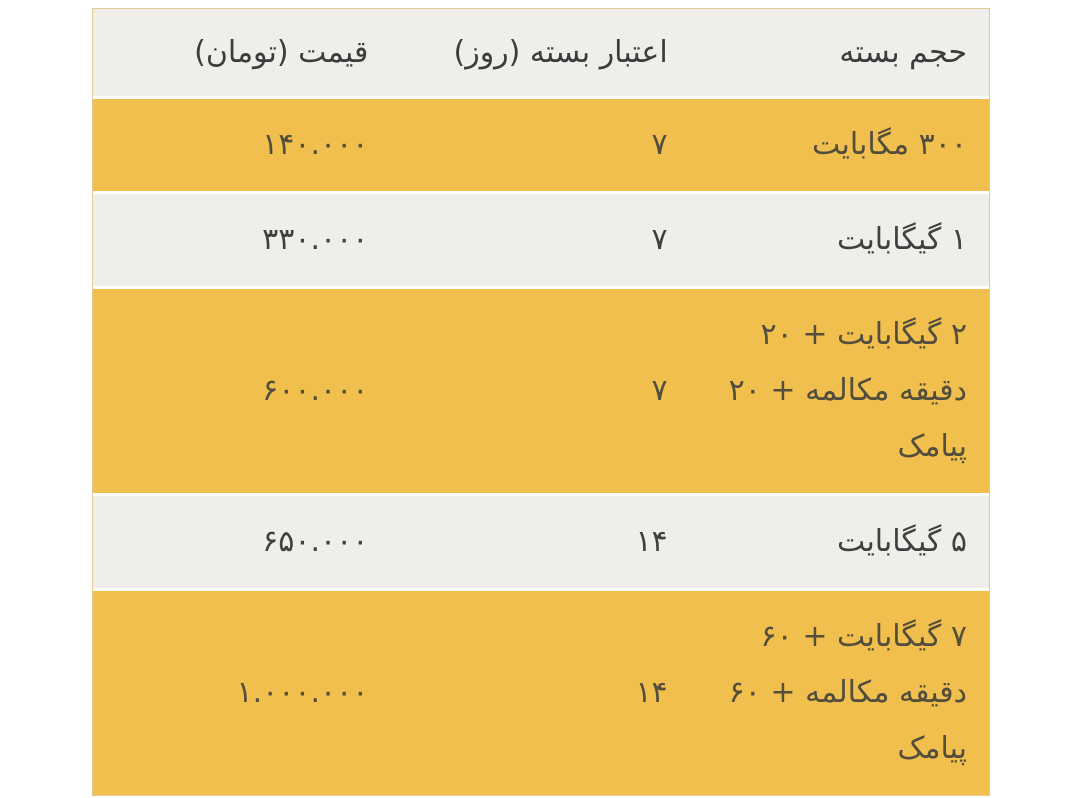 This screenshot has height=798, width=1080. I want to click on table-row: ۵ گیگابایت ۱۴ ۶۵۰.۰۰۰, so click(541, 542).